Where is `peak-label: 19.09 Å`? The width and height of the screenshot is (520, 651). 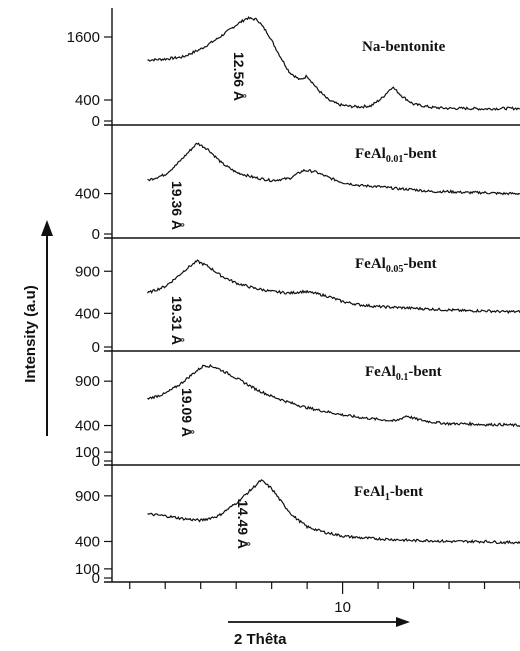 peak-label: 19.09 Å is located at coordinates (187, 412).